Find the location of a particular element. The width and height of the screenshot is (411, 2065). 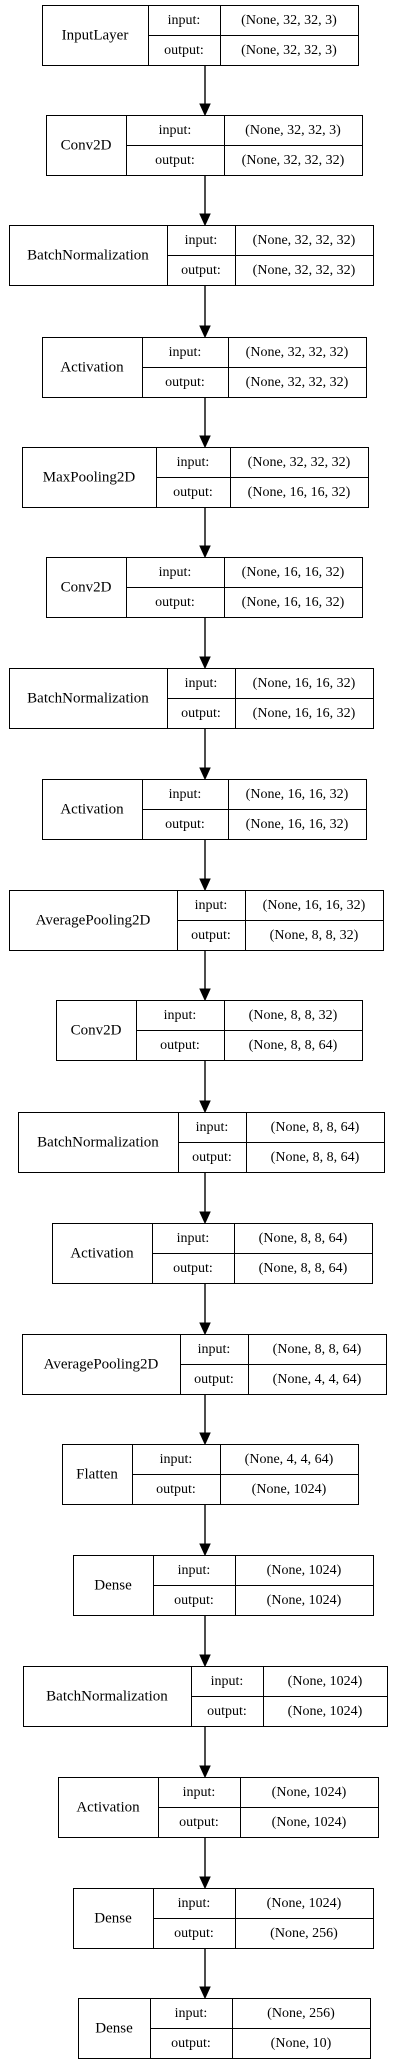

layer-name: InputLayer is located at coordinates (95, 35).